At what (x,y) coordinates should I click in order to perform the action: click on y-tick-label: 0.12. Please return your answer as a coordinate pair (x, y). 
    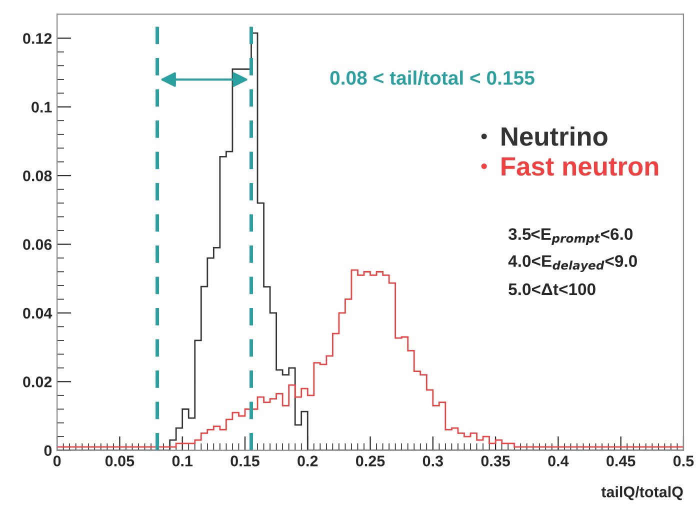
    Looking at the image, I should click on (37, 38).